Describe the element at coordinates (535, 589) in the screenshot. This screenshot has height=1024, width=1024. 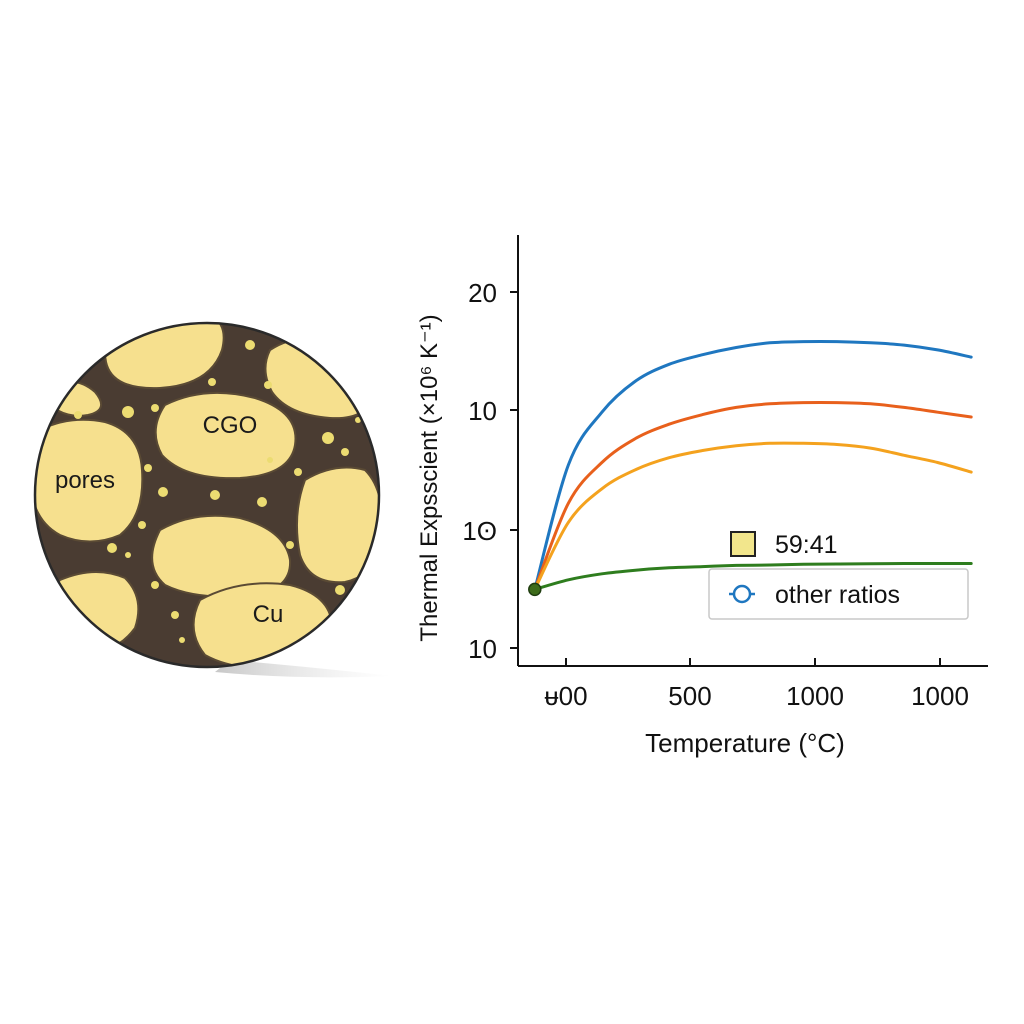
I see `series-start-marker` at that location.